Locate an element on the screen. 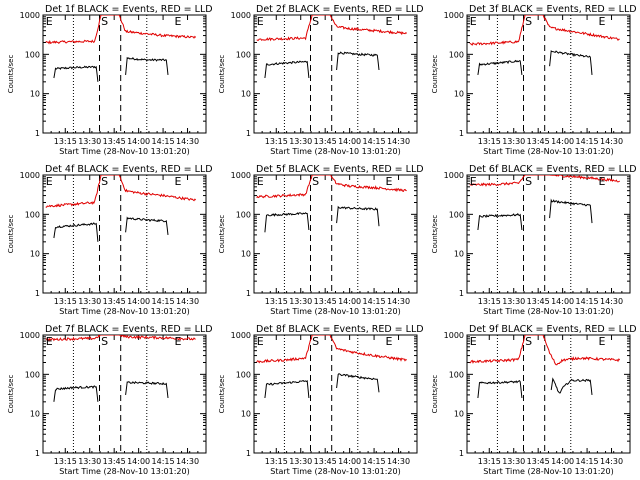 This screenshot has height=480, width=640. chart-title: Det 8f BLACK = Events, RED = LLD is located at coordinates (340, 329).